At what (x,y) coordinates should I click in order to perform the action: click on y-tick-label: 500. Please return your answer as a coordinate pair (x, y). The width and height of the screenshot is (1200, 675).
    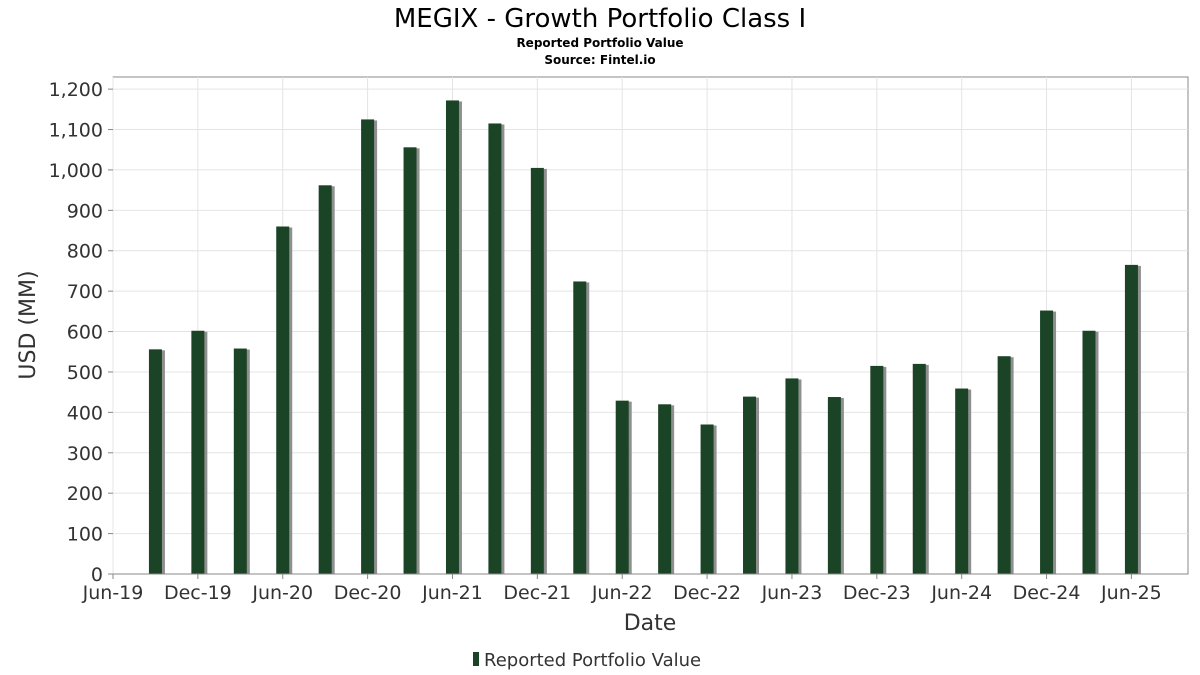
    Looking at the image, I should click on (85, 373).